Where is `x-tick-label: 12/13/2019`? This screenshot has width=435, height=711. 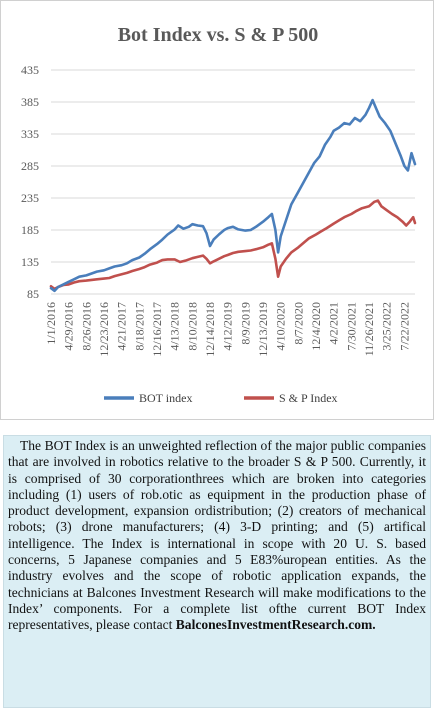 x-tick-label: 12/13/2019 is located at coordinates (263, 329).